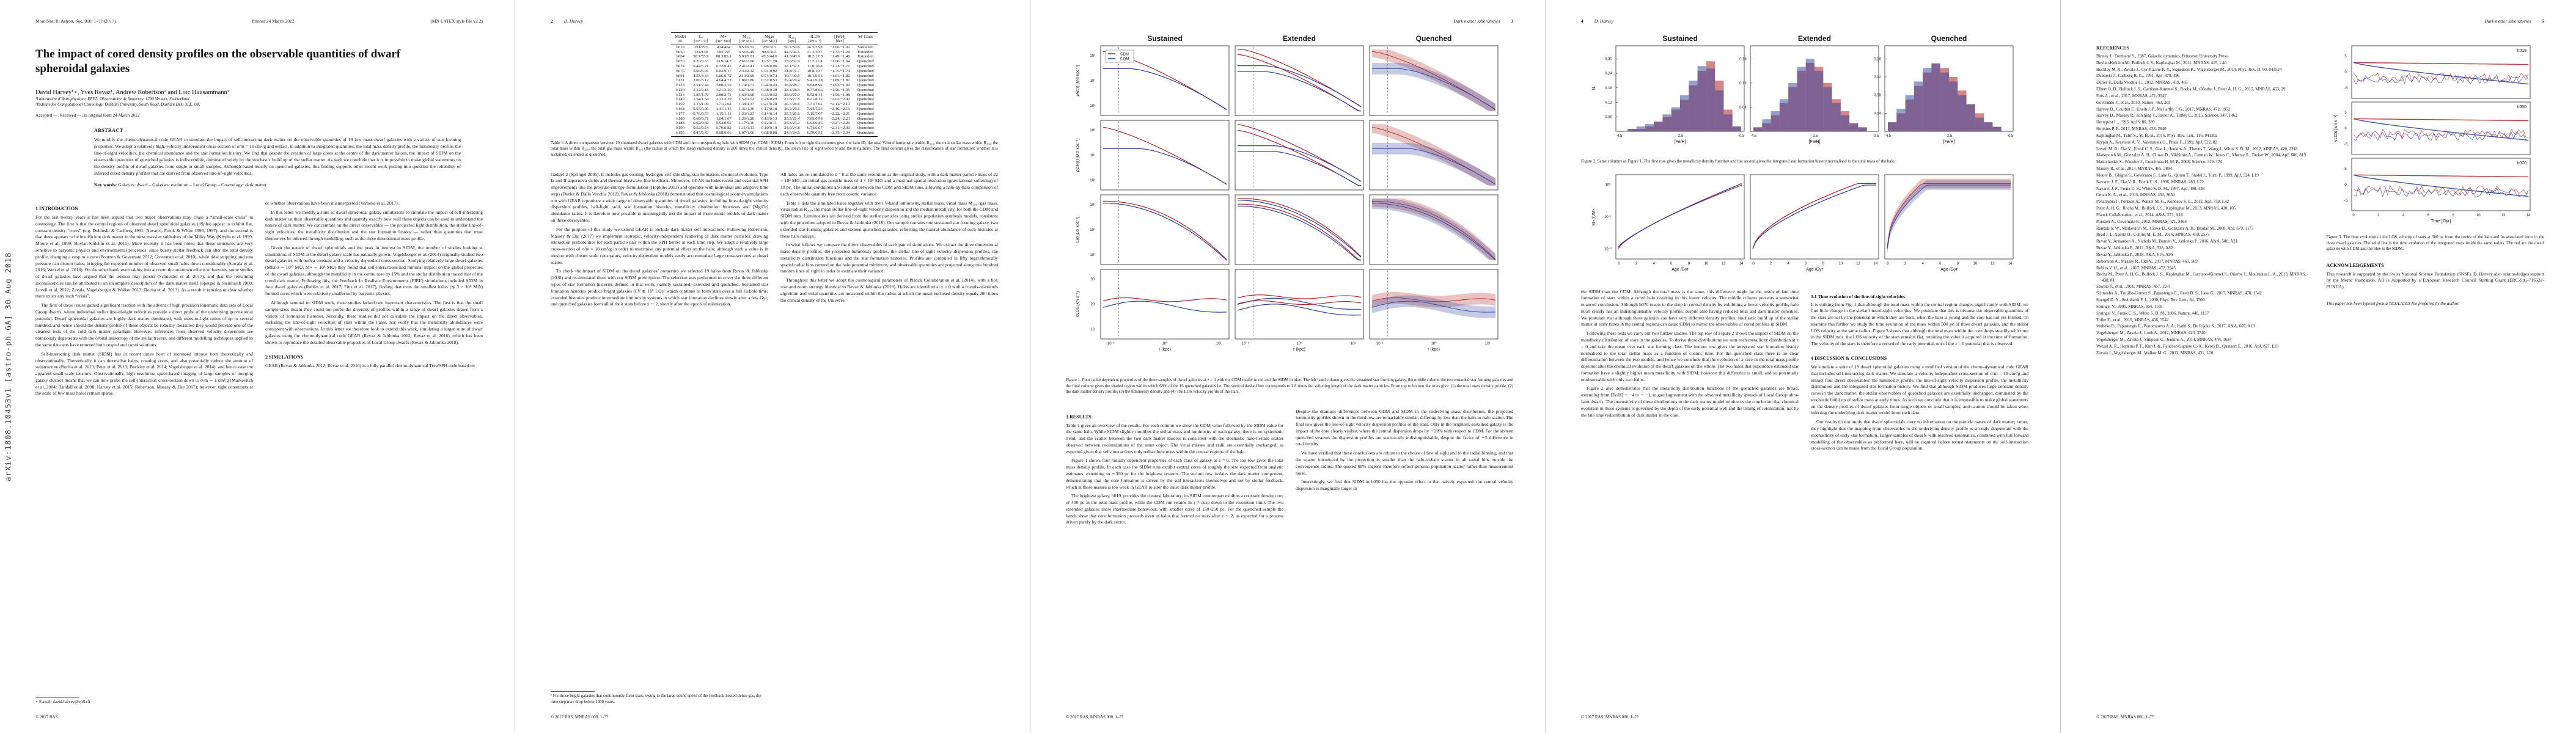  What do you see at coordinates (746, 100) in the screenshot?
I see `table-cell: 1.52/1.52` at bounding box center [746, 100].